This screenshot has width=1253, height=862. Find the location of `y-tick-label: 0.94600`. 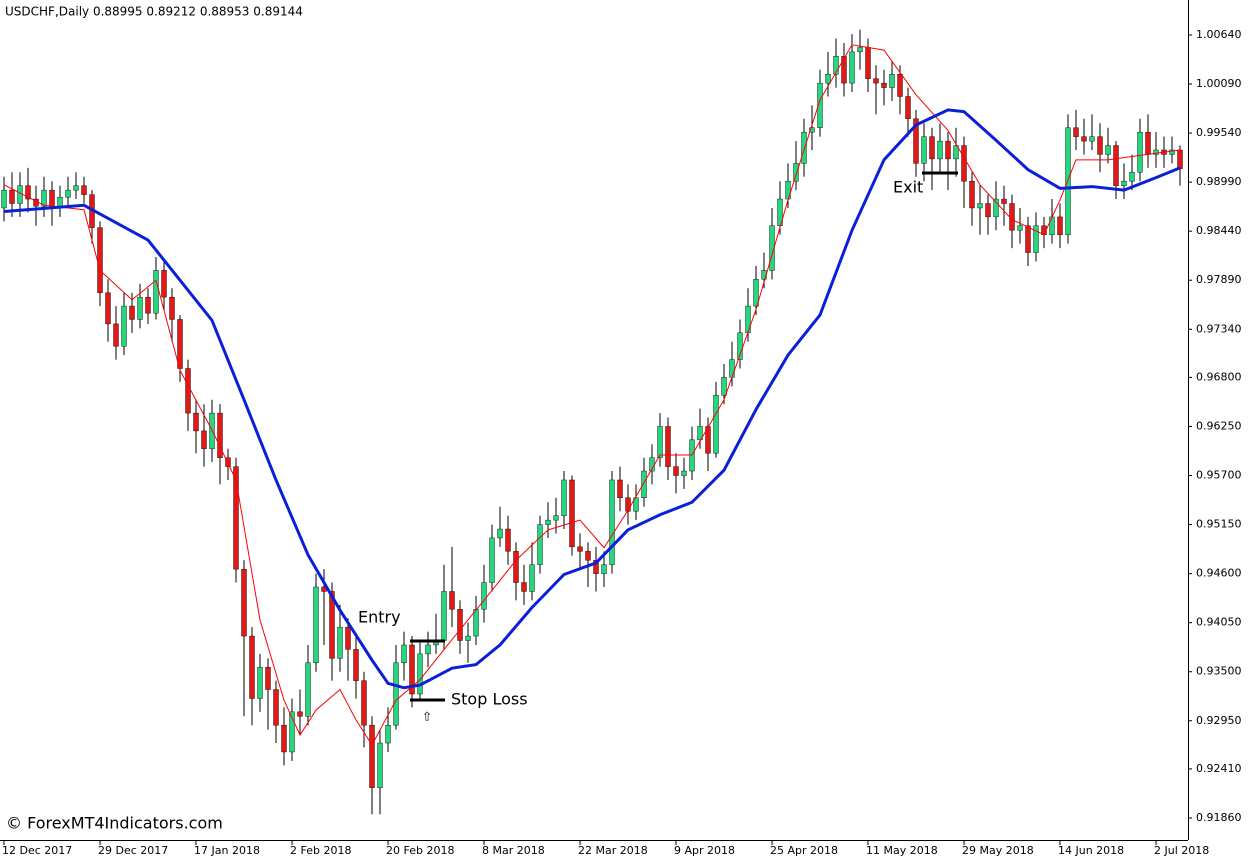

y-tick-label: 0.94600 is located at coordinates (1219, 573).